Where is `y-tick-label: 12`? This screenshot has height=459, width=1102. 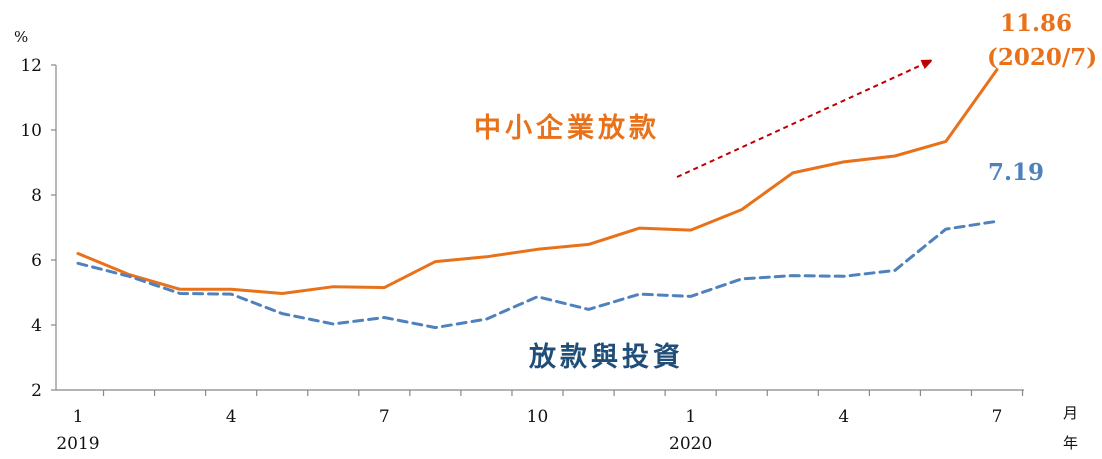
y-tick-label: 12 is located at coordinates (31, 66).